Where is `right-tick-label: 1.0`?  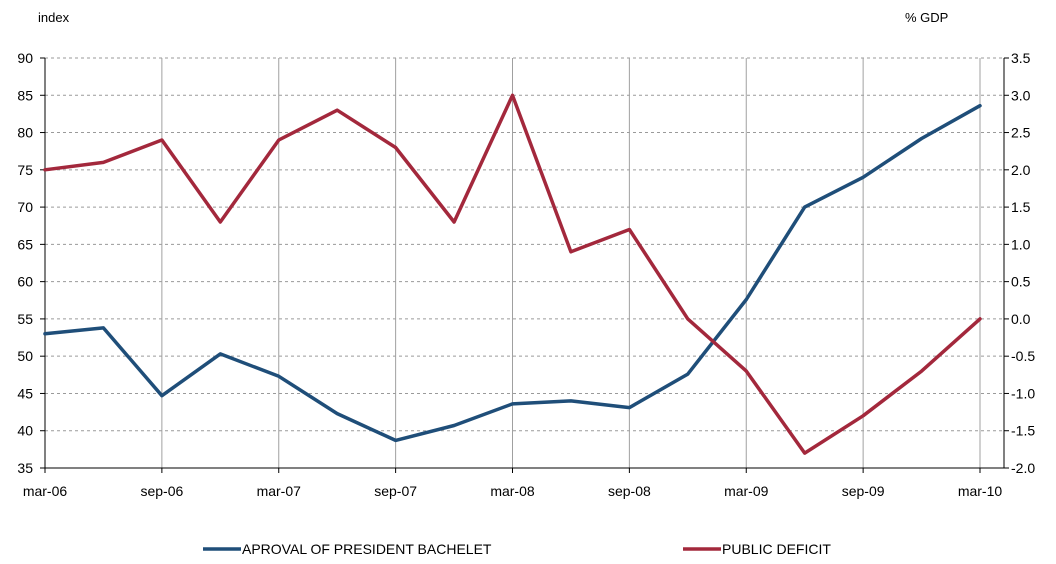
right-tick-label: 1.0 is located at coordinates (1021, 244).